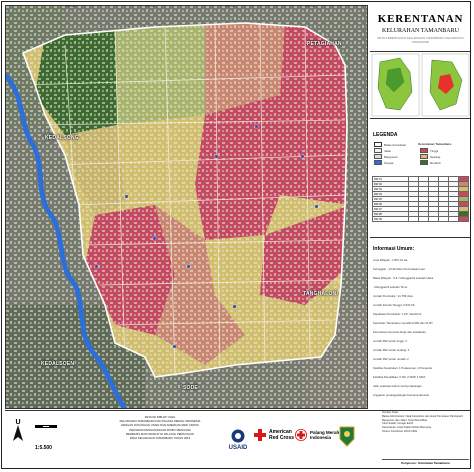 The width and height of the screenshot is (474, 472). What do you see at coordinates (46, 426) in the screenshot?
I see `scale-bar` at bounding box center [46, 426].